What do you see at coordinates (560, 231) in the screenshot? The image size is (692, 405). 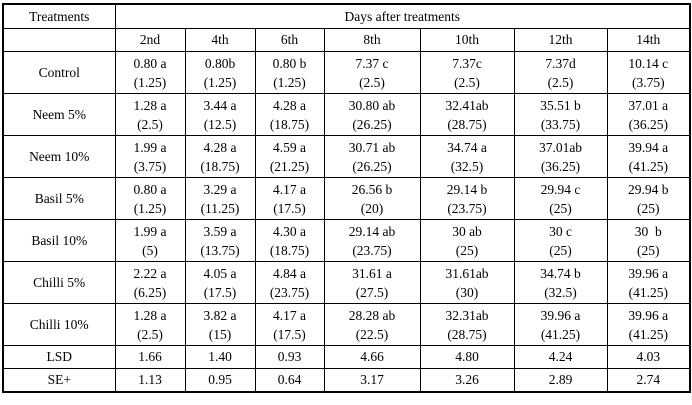 I see `cell-value: 30 c` at bounding box center [560, 231].